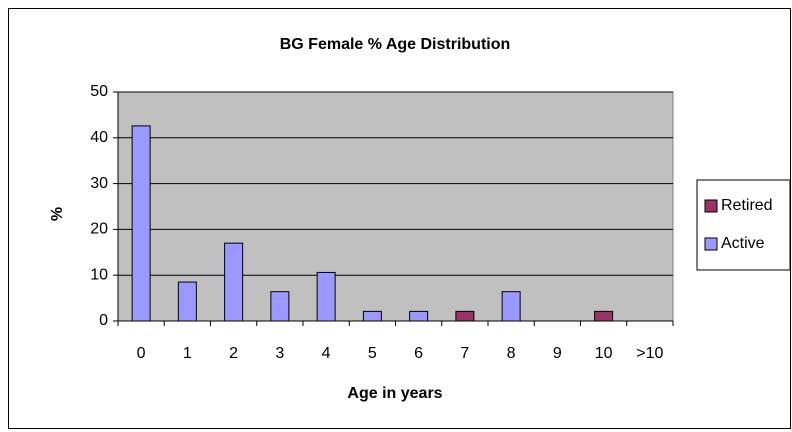  What do you see at coordinates (418, 353) in the screenshot?
I see `x-tick-label: 6` at bounding box center [418, 353].